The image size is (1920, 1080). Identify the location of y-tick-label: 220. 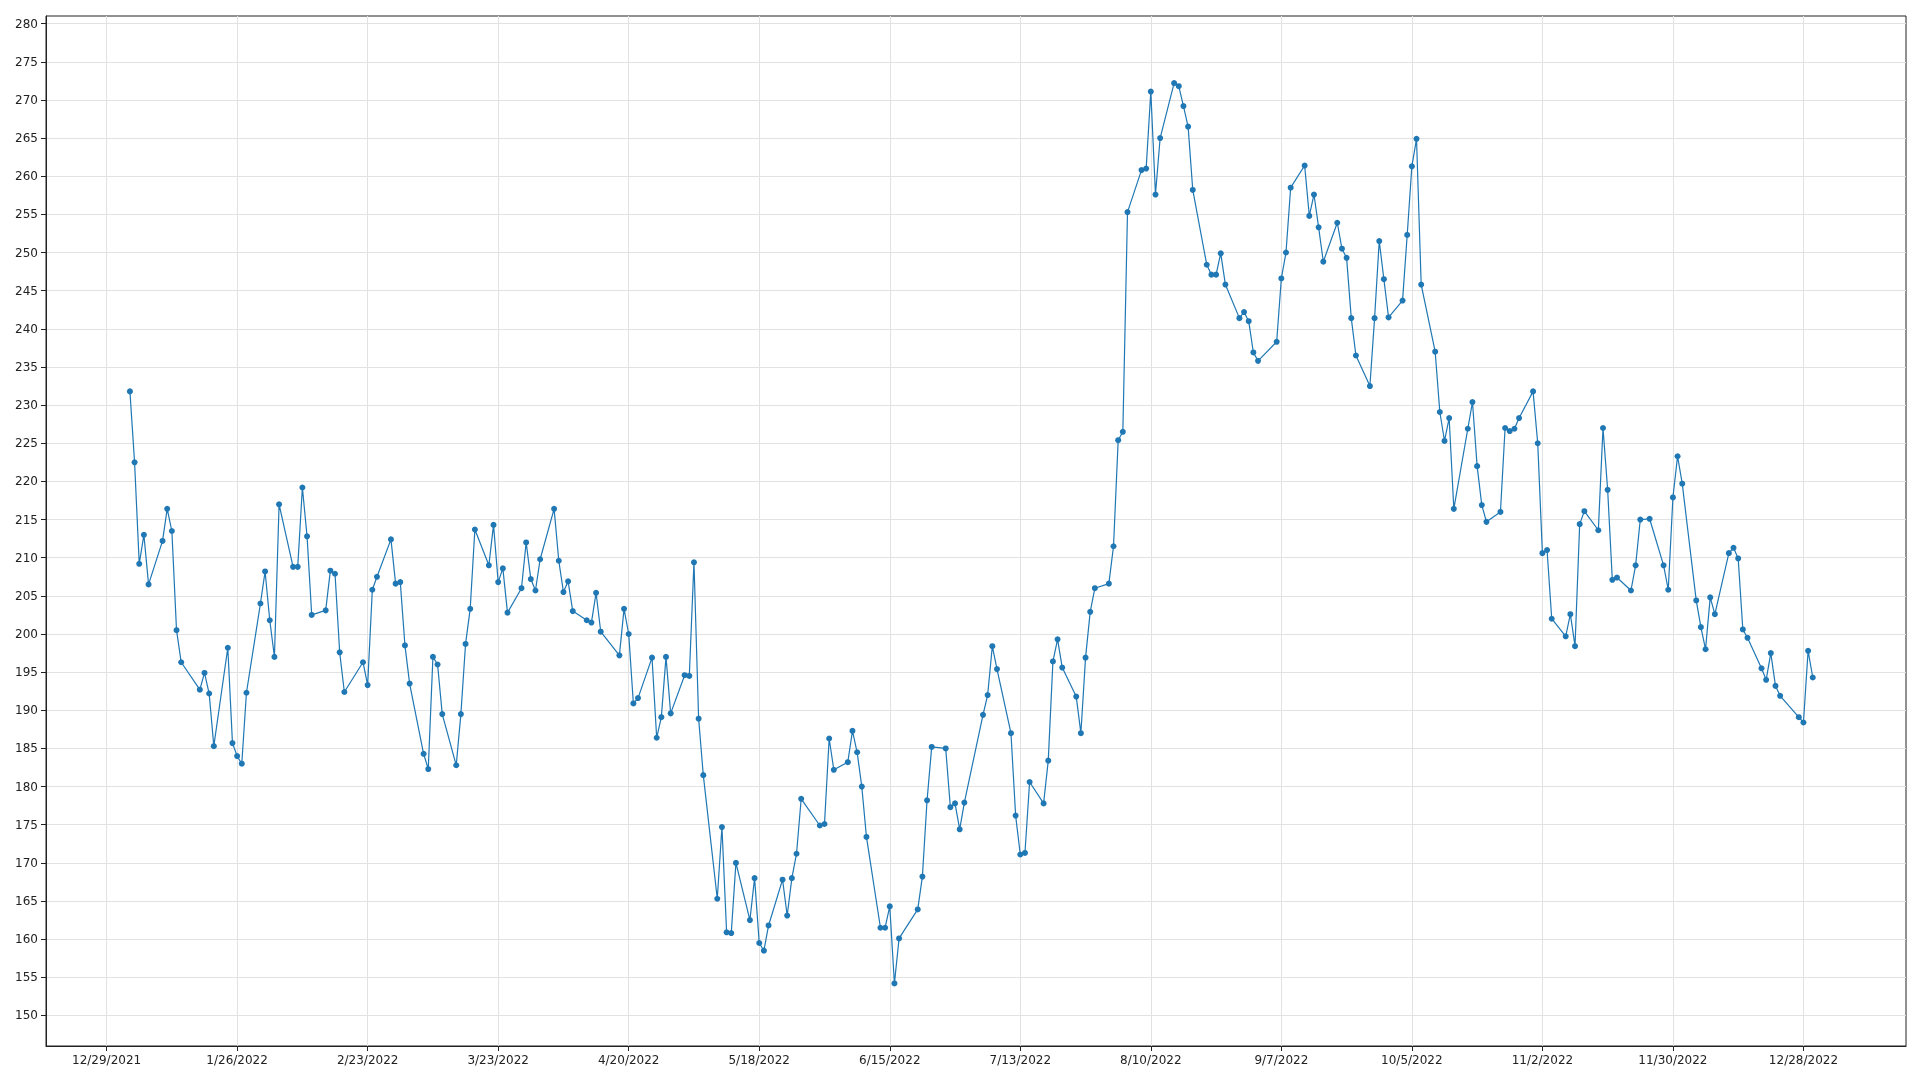
(26, 481).